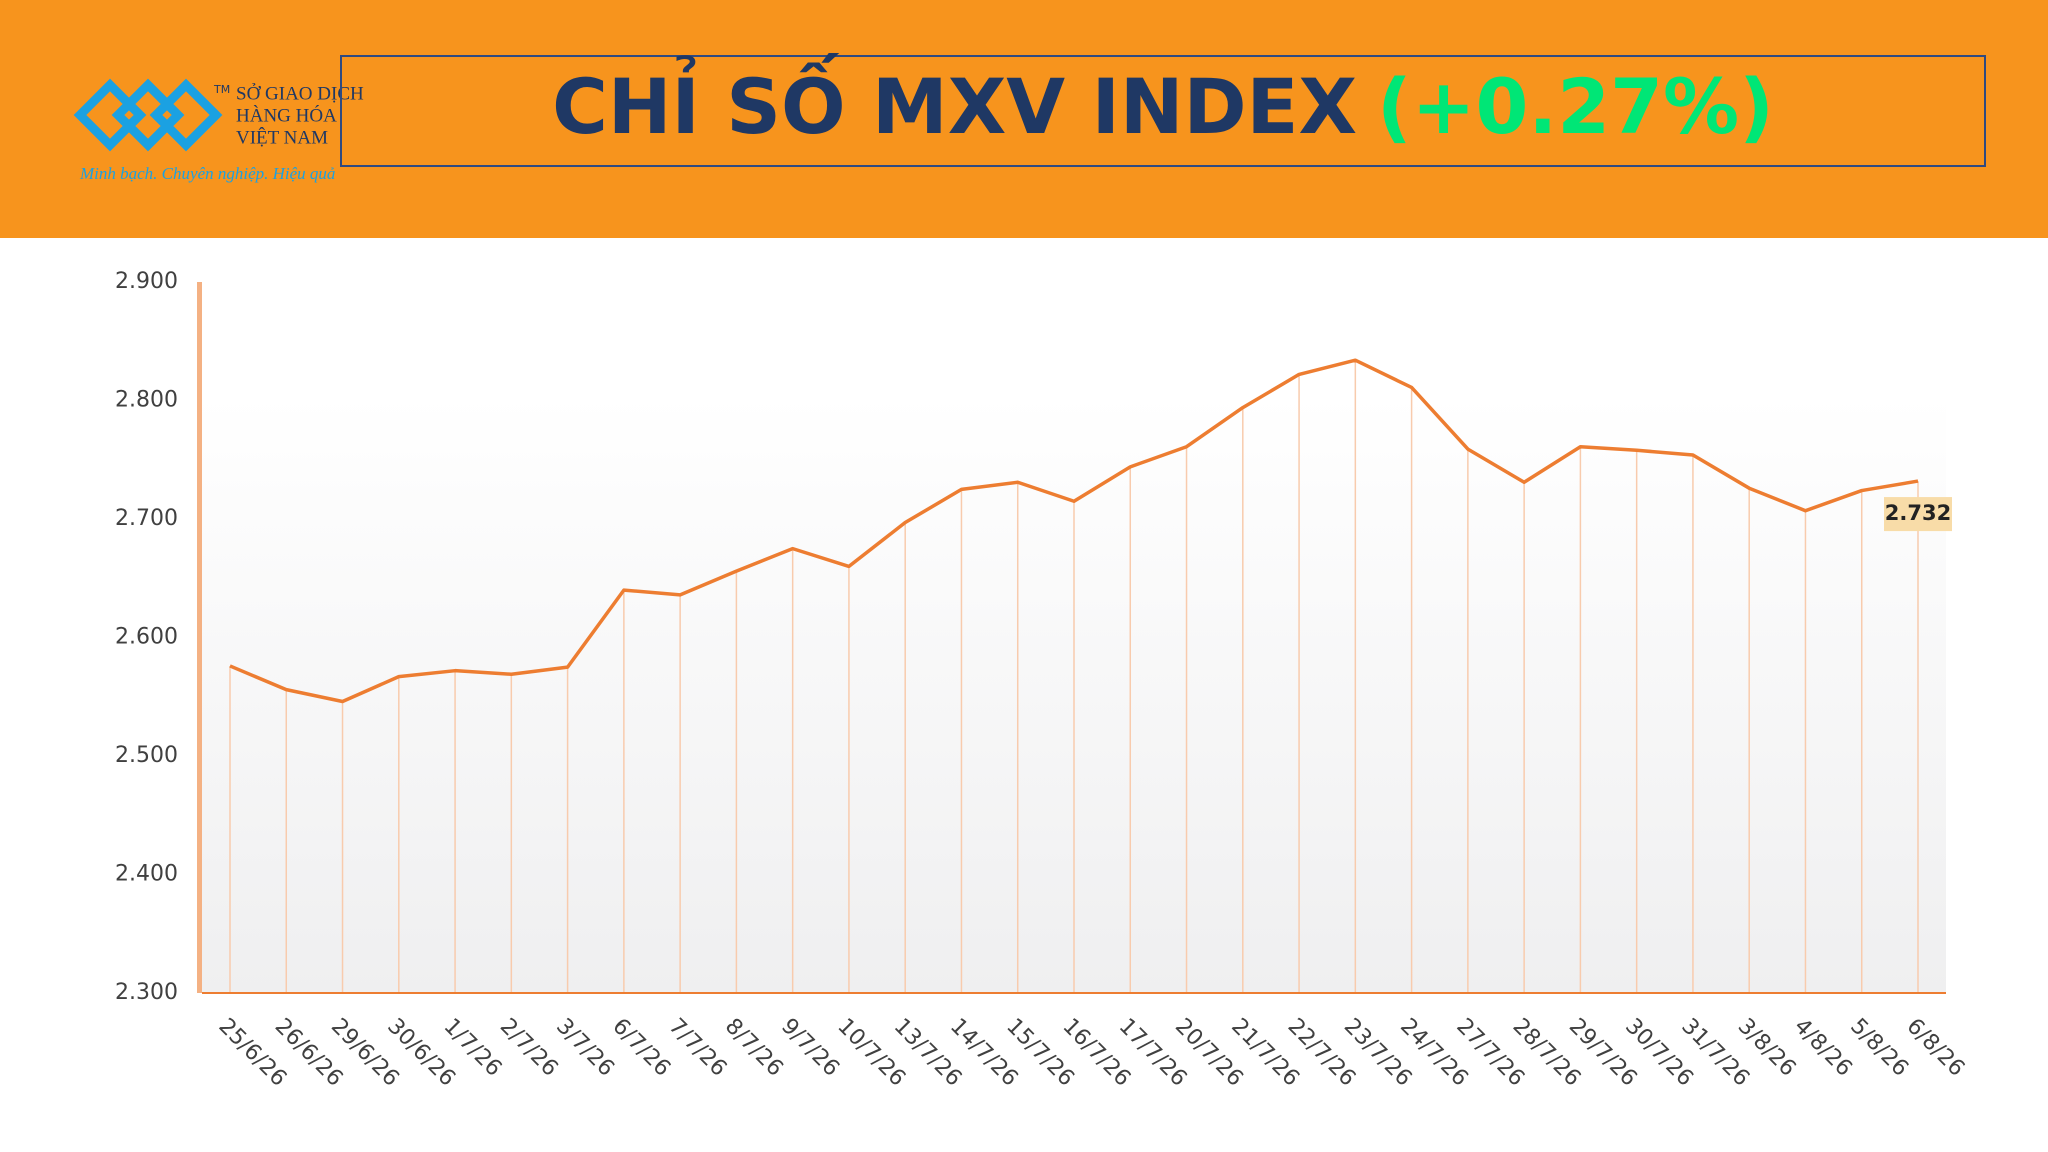 Image resolution: width=2048 pixels, height=1152 pixels. What do you see at coordinates (146, 400) in the screenshot?
I see `y-tick-label: 2.800` at bounding box center [146, 400].